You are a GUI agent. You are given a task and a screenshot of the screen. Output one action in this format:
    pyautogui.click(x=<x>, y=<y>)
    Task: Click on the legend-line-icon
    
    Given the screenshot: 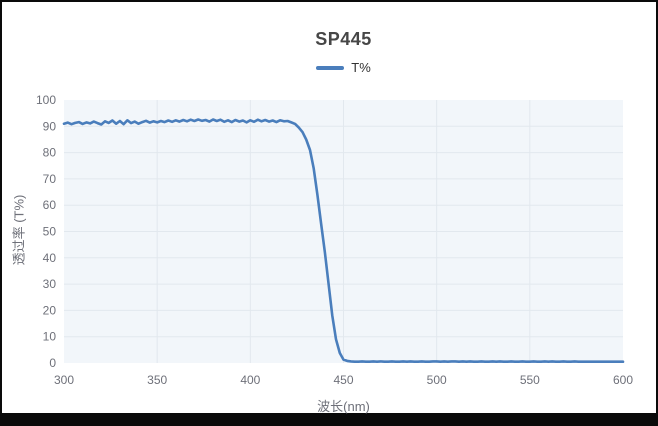 What is the action you would take?
    pyautogui.click(x=330, y=67)
    